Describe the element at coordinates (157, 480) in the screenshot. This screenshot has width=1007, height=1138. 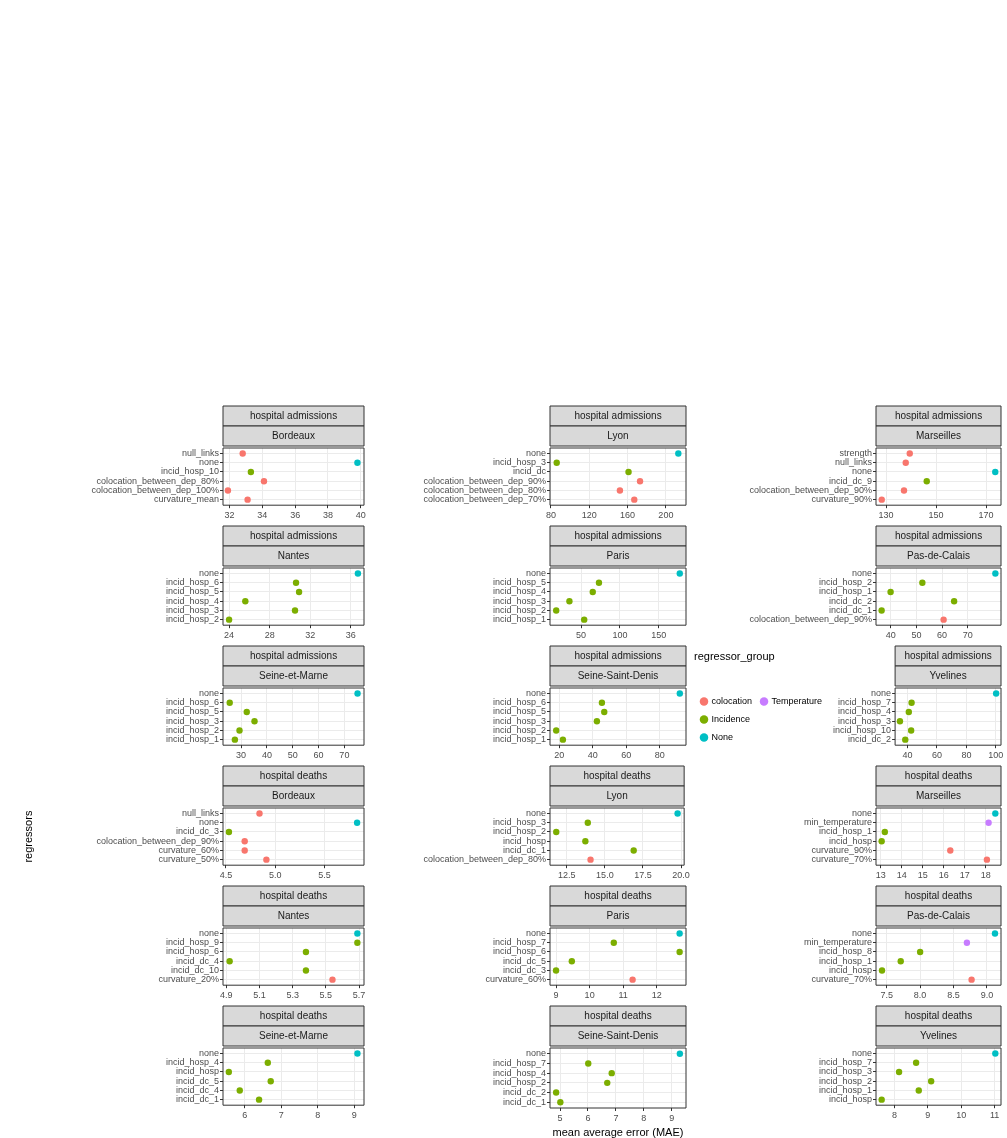
I see `y-tick-label: colocation_between_dep_80%` at that location.